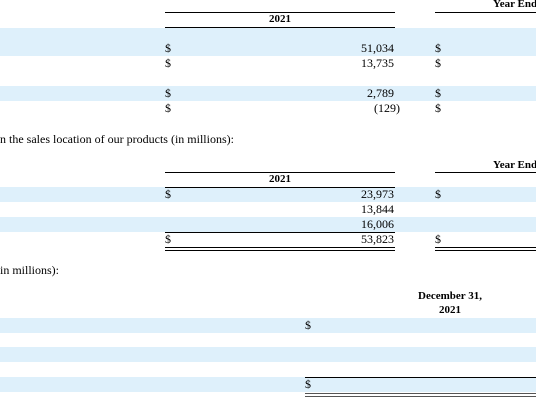 The width and height of the screenshot is (536, 402). Describe the element at coordinates (387, 108) in the screenshot. I see `amount: (129)` at that location.